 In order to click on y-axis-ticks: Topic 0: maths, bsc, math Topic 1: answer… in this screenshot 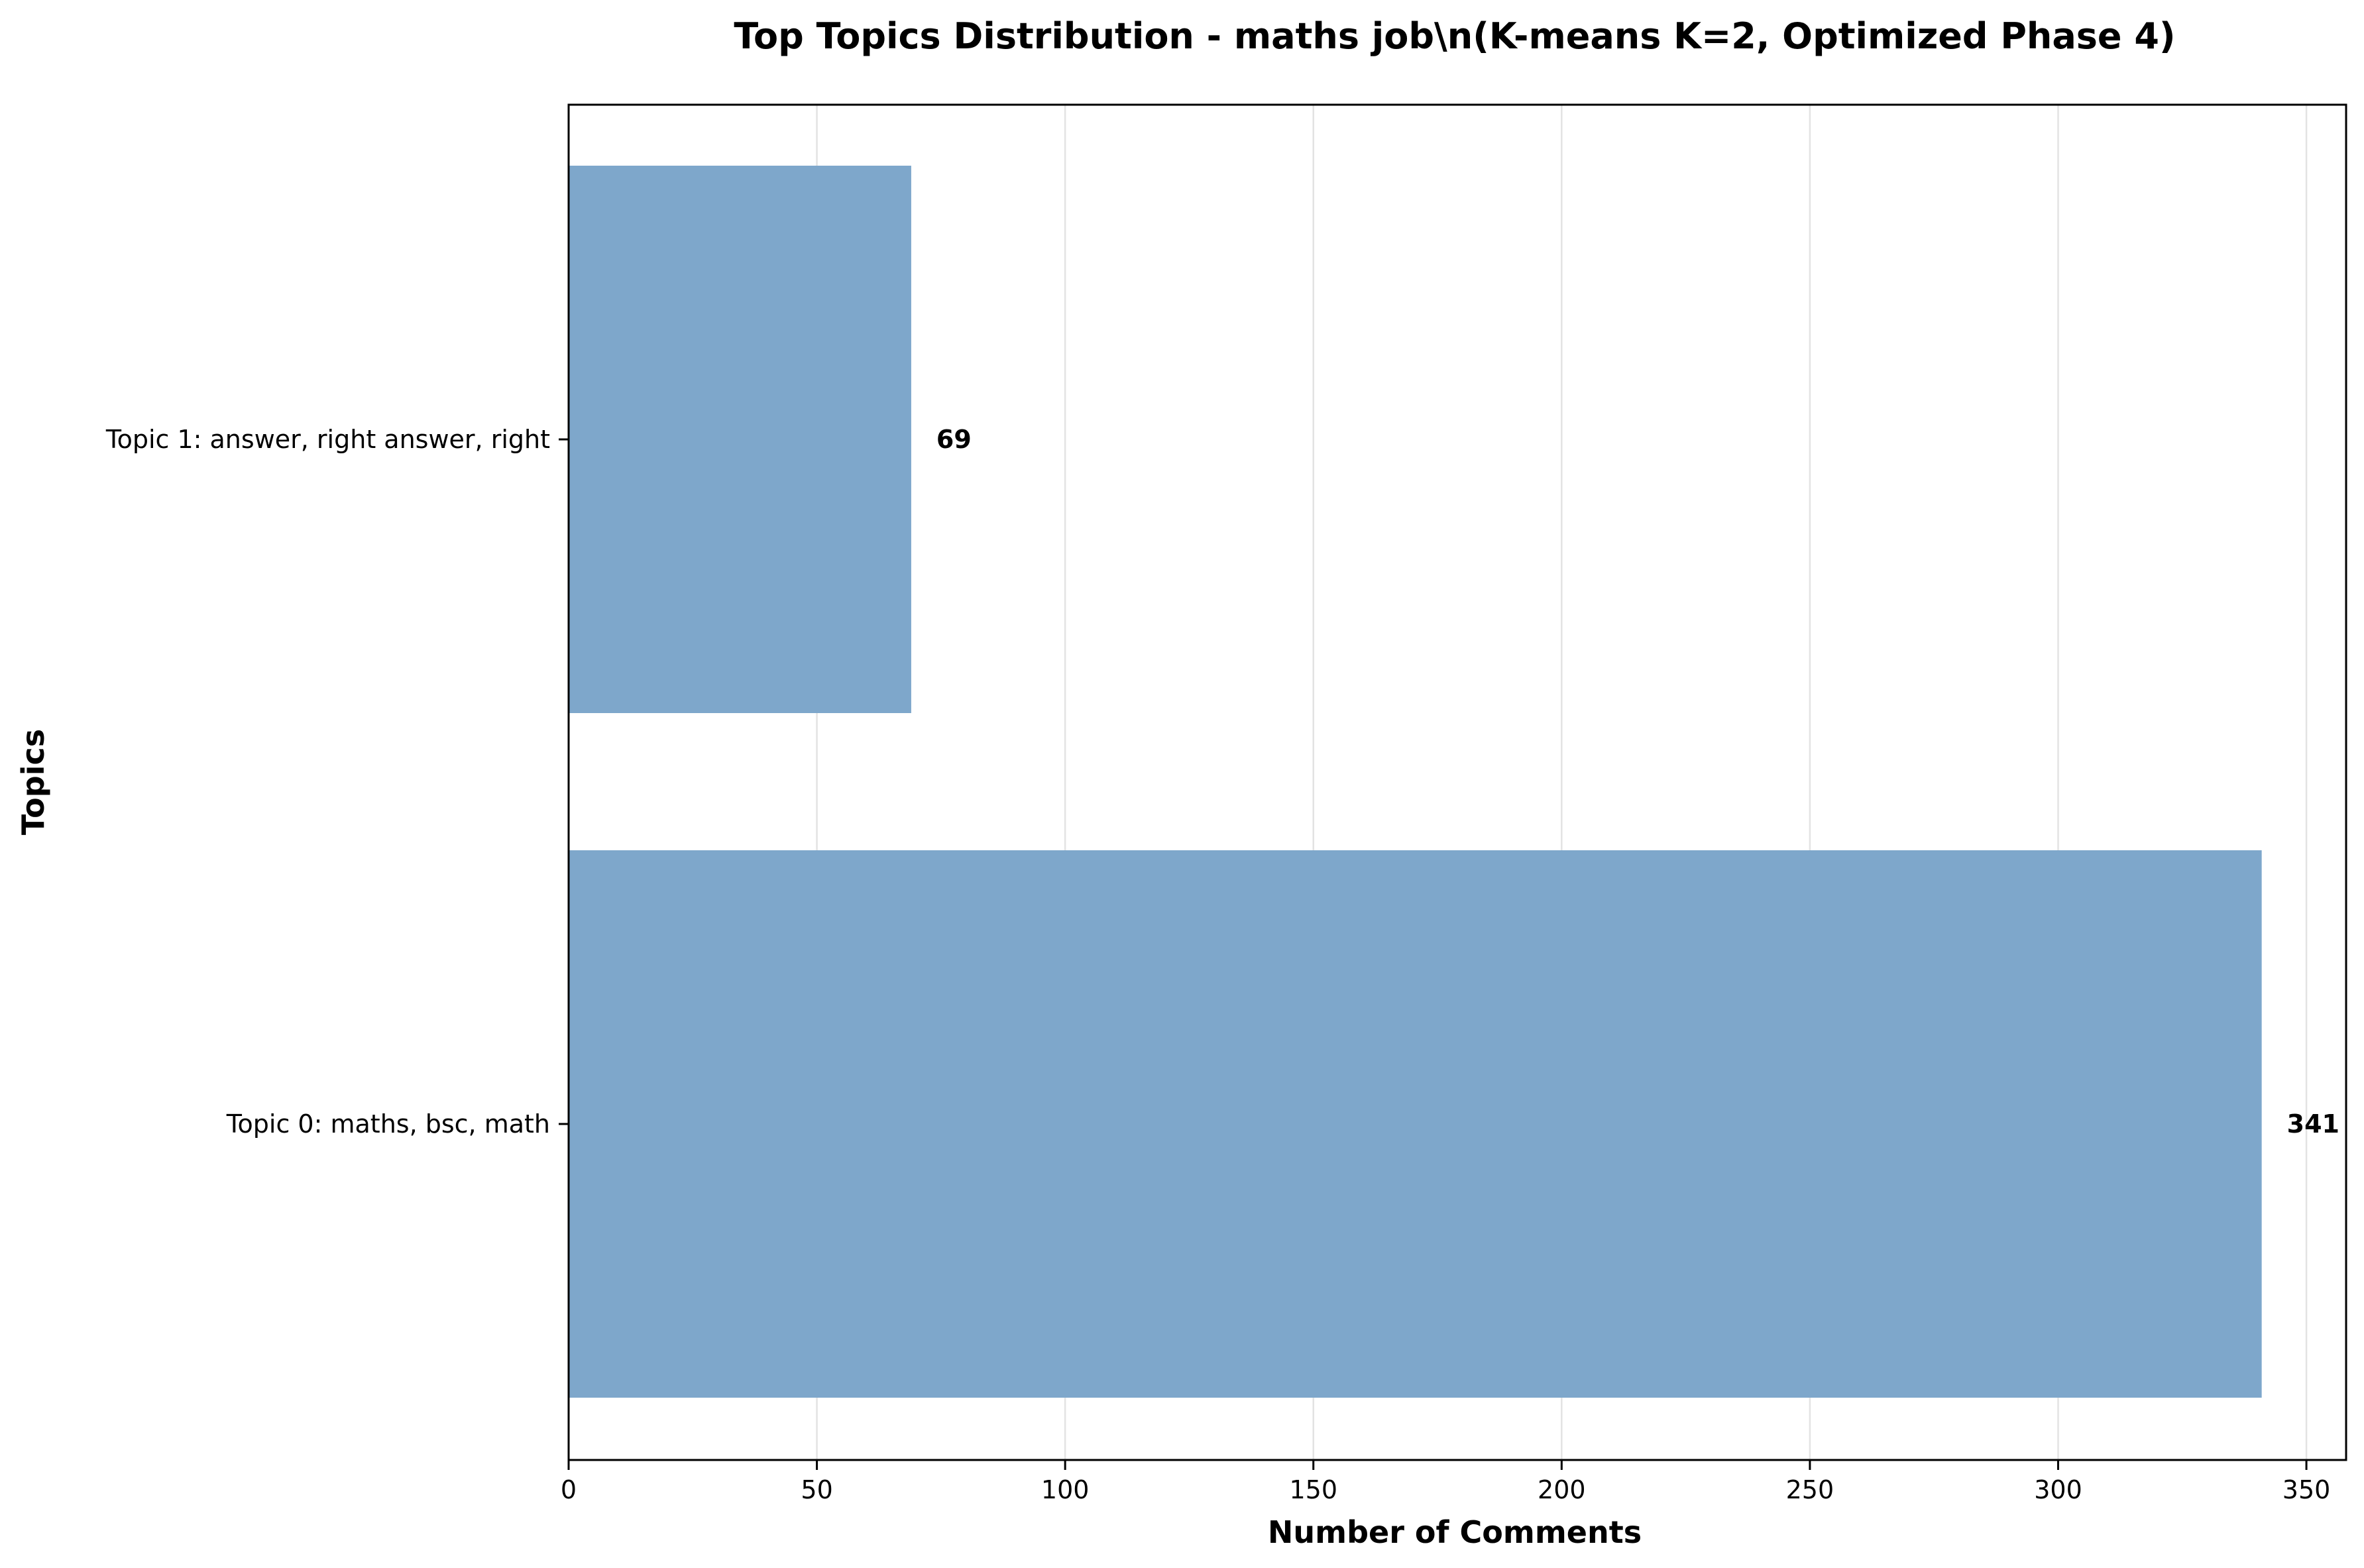, I will do `click(337, 782)`.